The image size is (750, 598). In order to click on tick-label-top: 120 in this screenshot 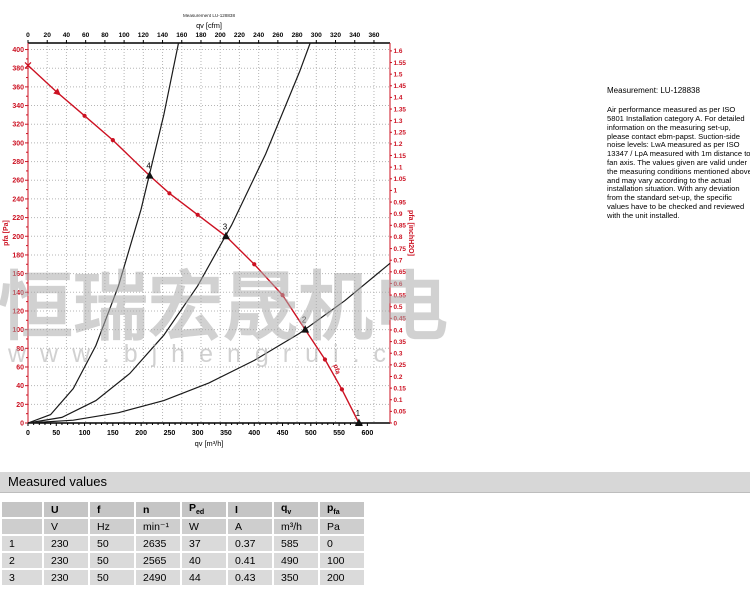, I will do `click(143, 35)`.